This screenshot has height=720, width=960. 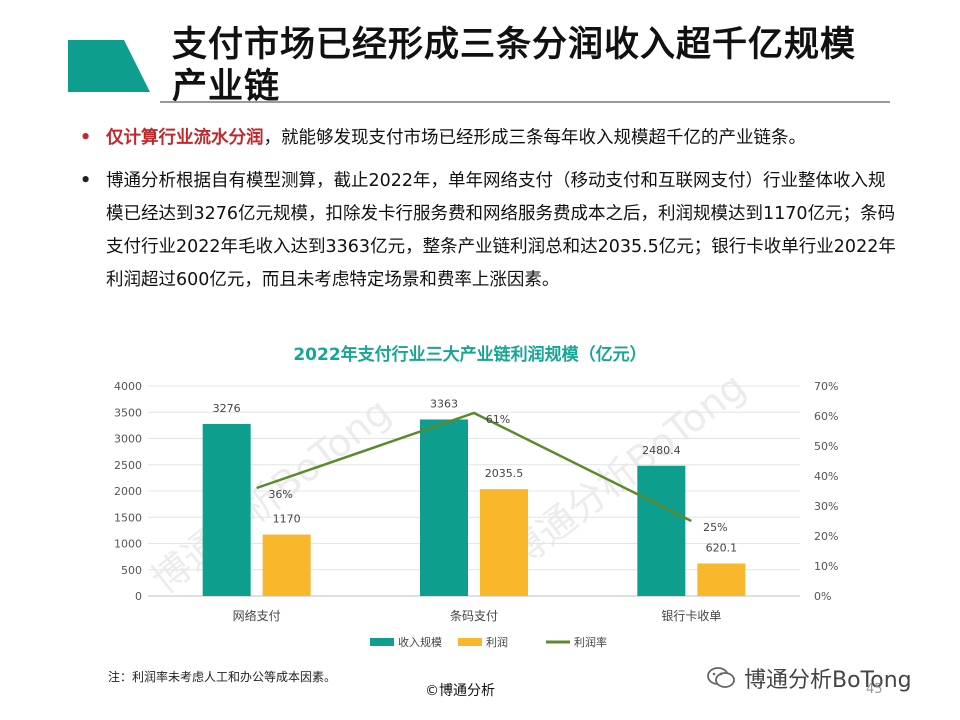 I want to click on legend-swatch-收入规模, so click(x=382, y=642).